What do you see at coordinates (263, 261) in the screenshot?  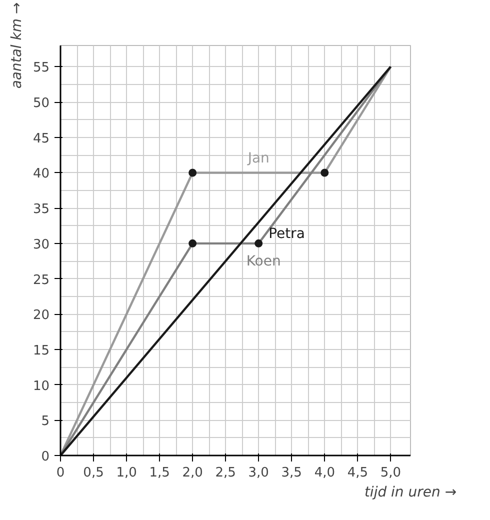 I see `series-label: Koen` at bounding box center [263, 261].